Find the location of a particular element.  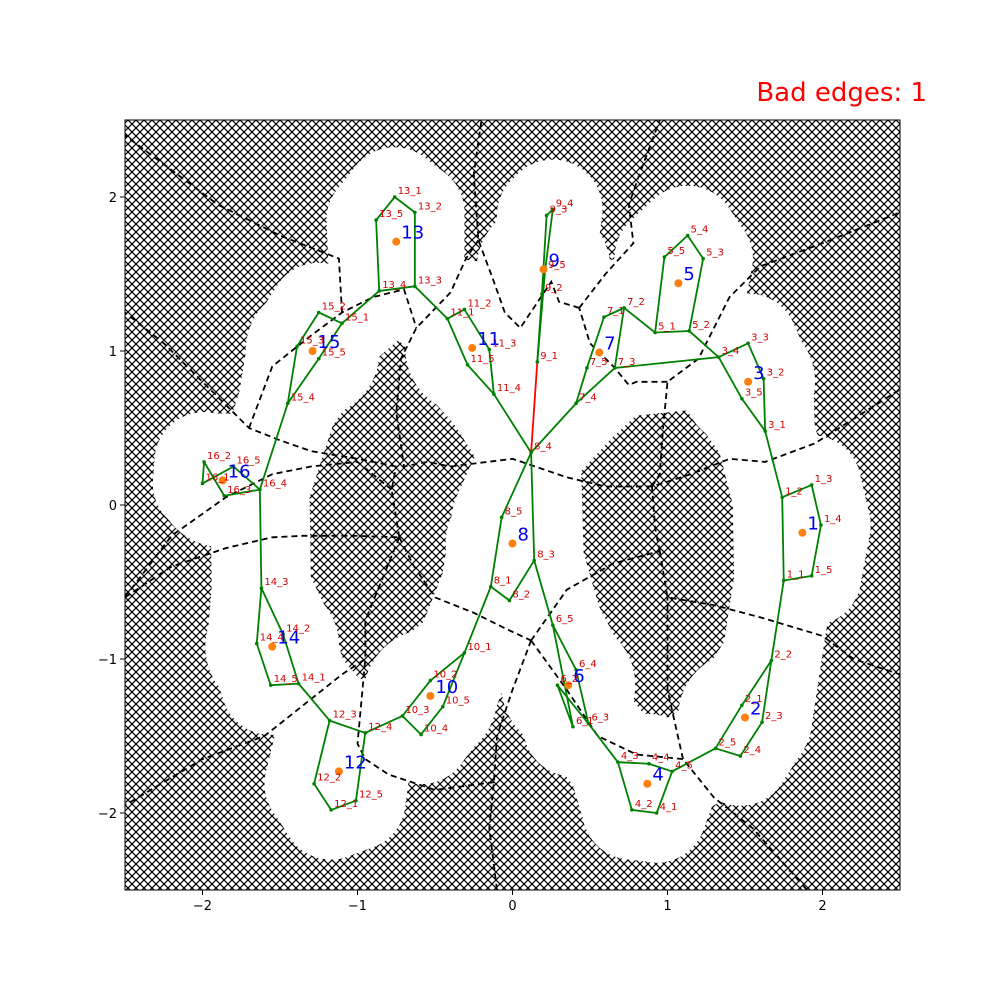

vertex-label: 15_3 is located at coordinates (312, 340).